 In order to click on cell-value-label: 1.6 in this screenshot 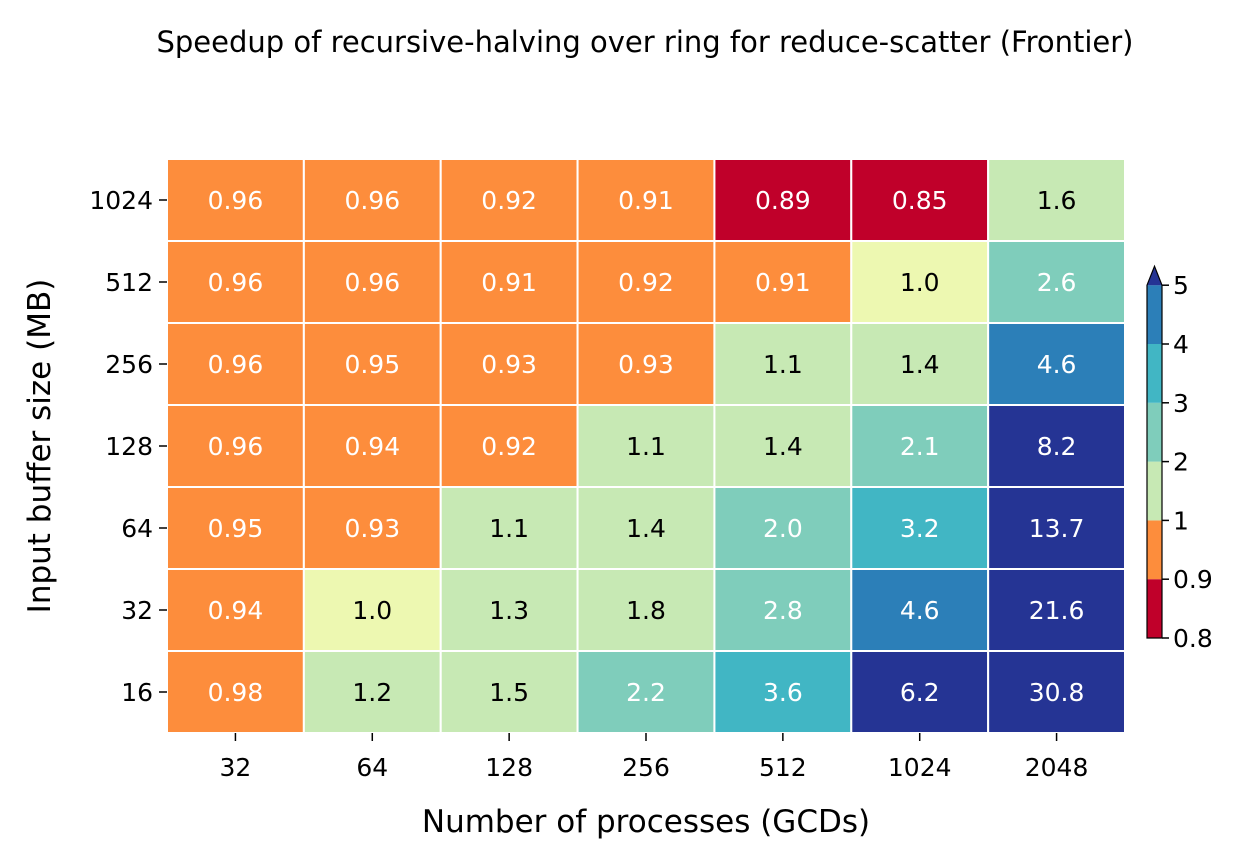, I will do `click(1057, 200)`.